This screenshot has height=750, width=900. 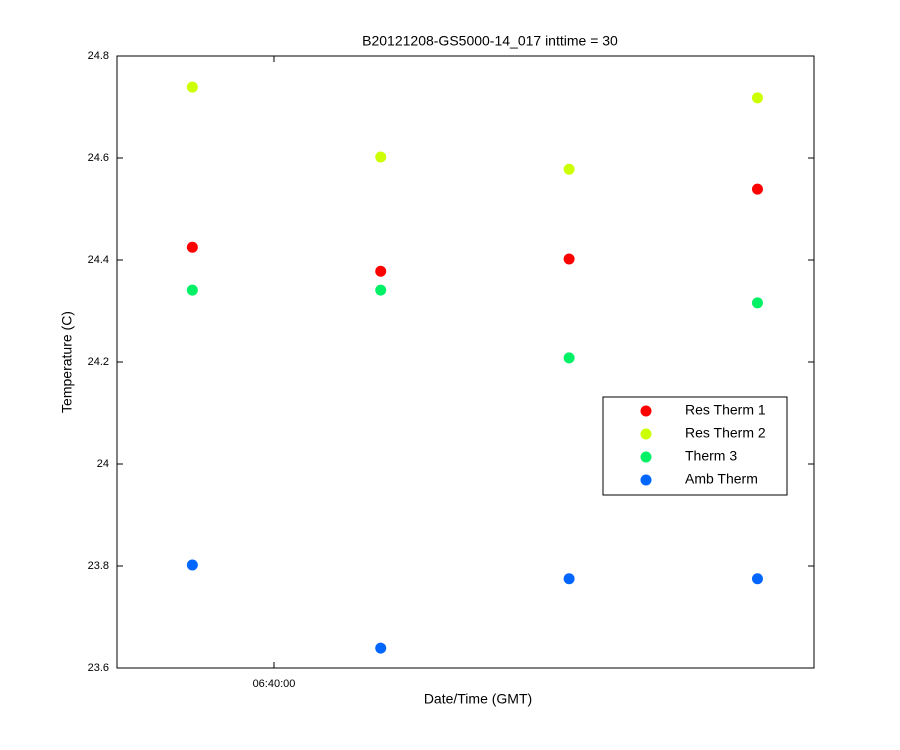 What do you see at coordinates (721, 479) in the screenshot?
I see `legend-label: Amb Therm` at bounding box center [721, 479].